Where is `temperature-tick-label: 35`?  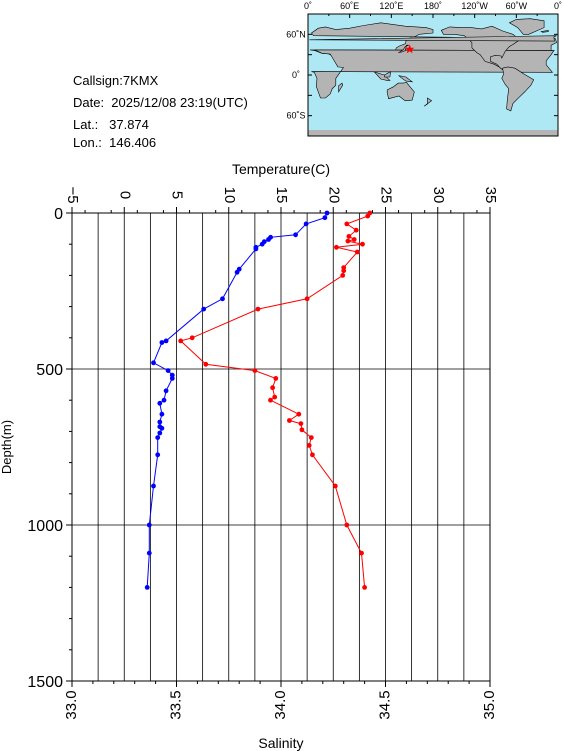
temperature-tick-label: 35 is located at coordinates (490, 195).